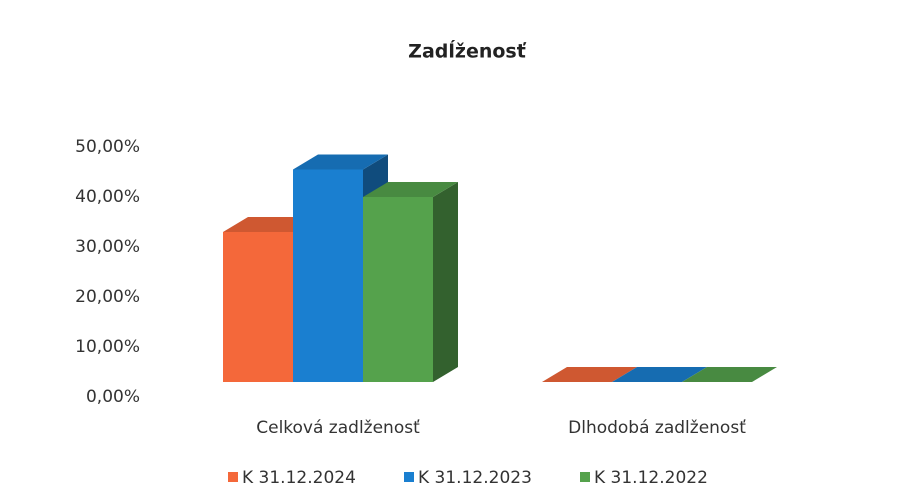 The height and width of the screenshot is (488, 913). I want to click on legend-label: K 31.12.2022, so click(651, 478).